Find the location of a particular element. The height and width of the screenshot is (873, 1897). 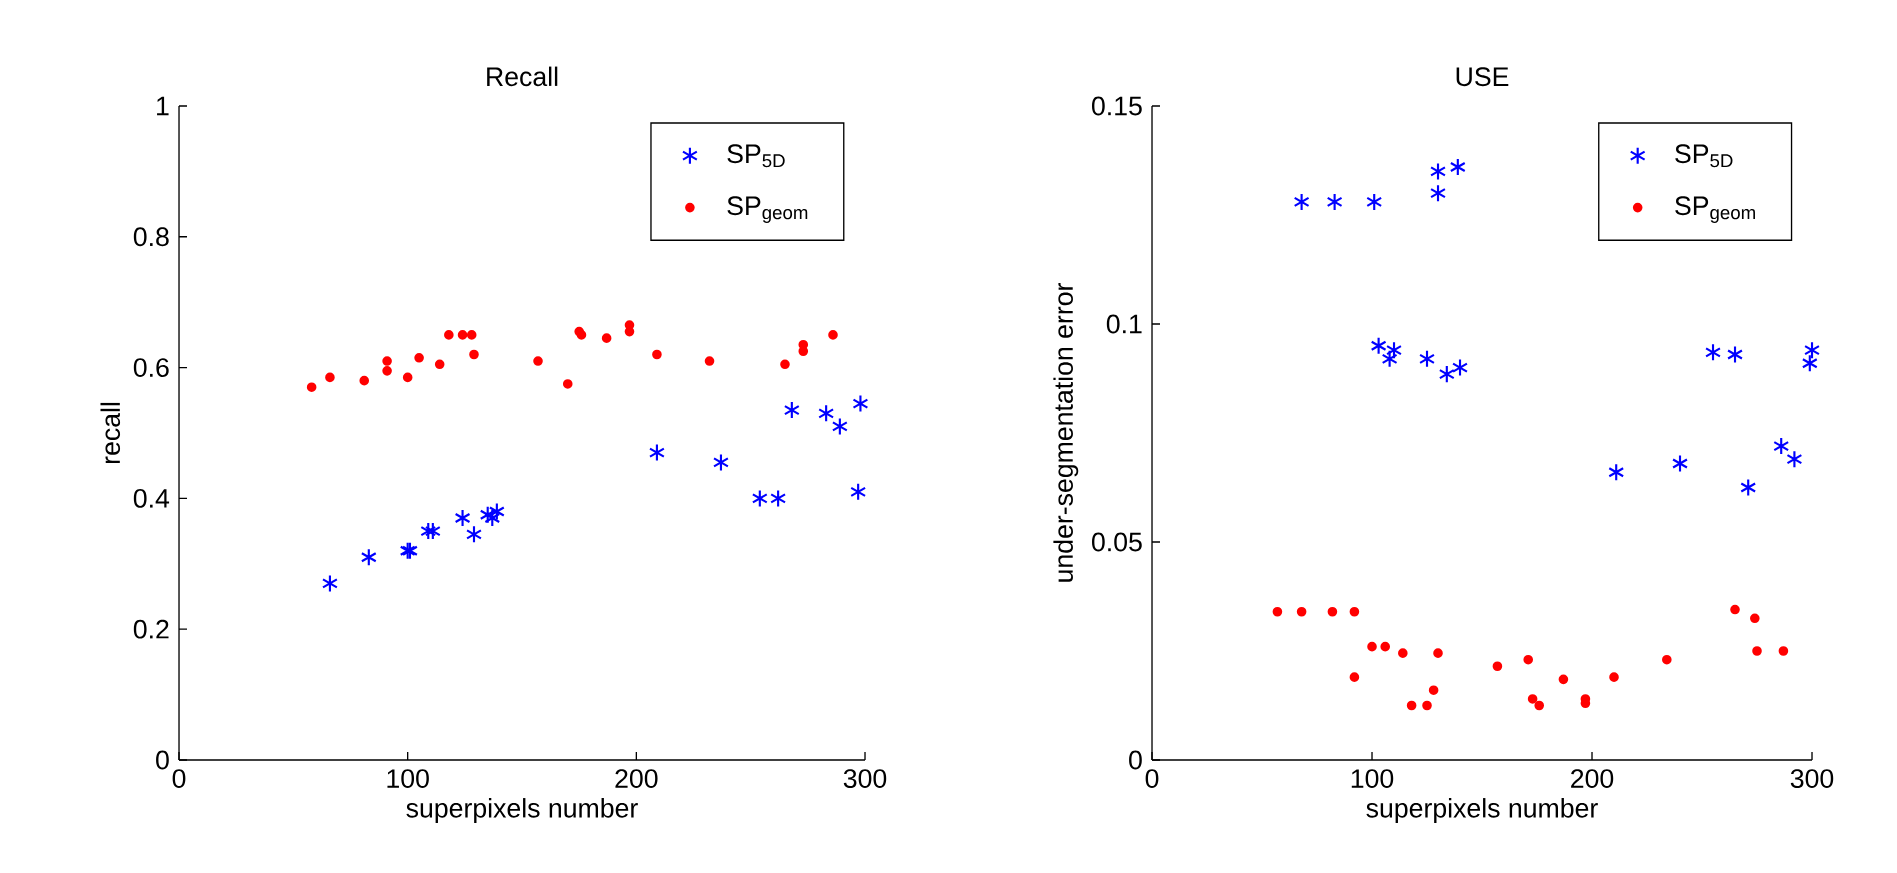

y-tick-label: 0.15 is located at coordinates (1117, 106).